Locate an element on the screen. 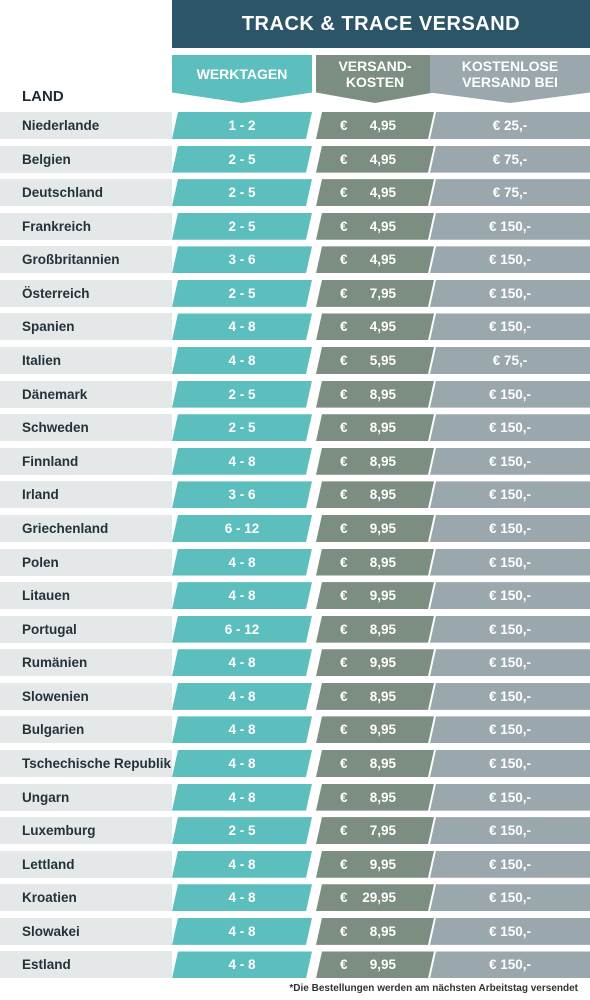  column-header-versandkosten-label: VERSAND- KOSTEN is located at coordinates (374, 74).